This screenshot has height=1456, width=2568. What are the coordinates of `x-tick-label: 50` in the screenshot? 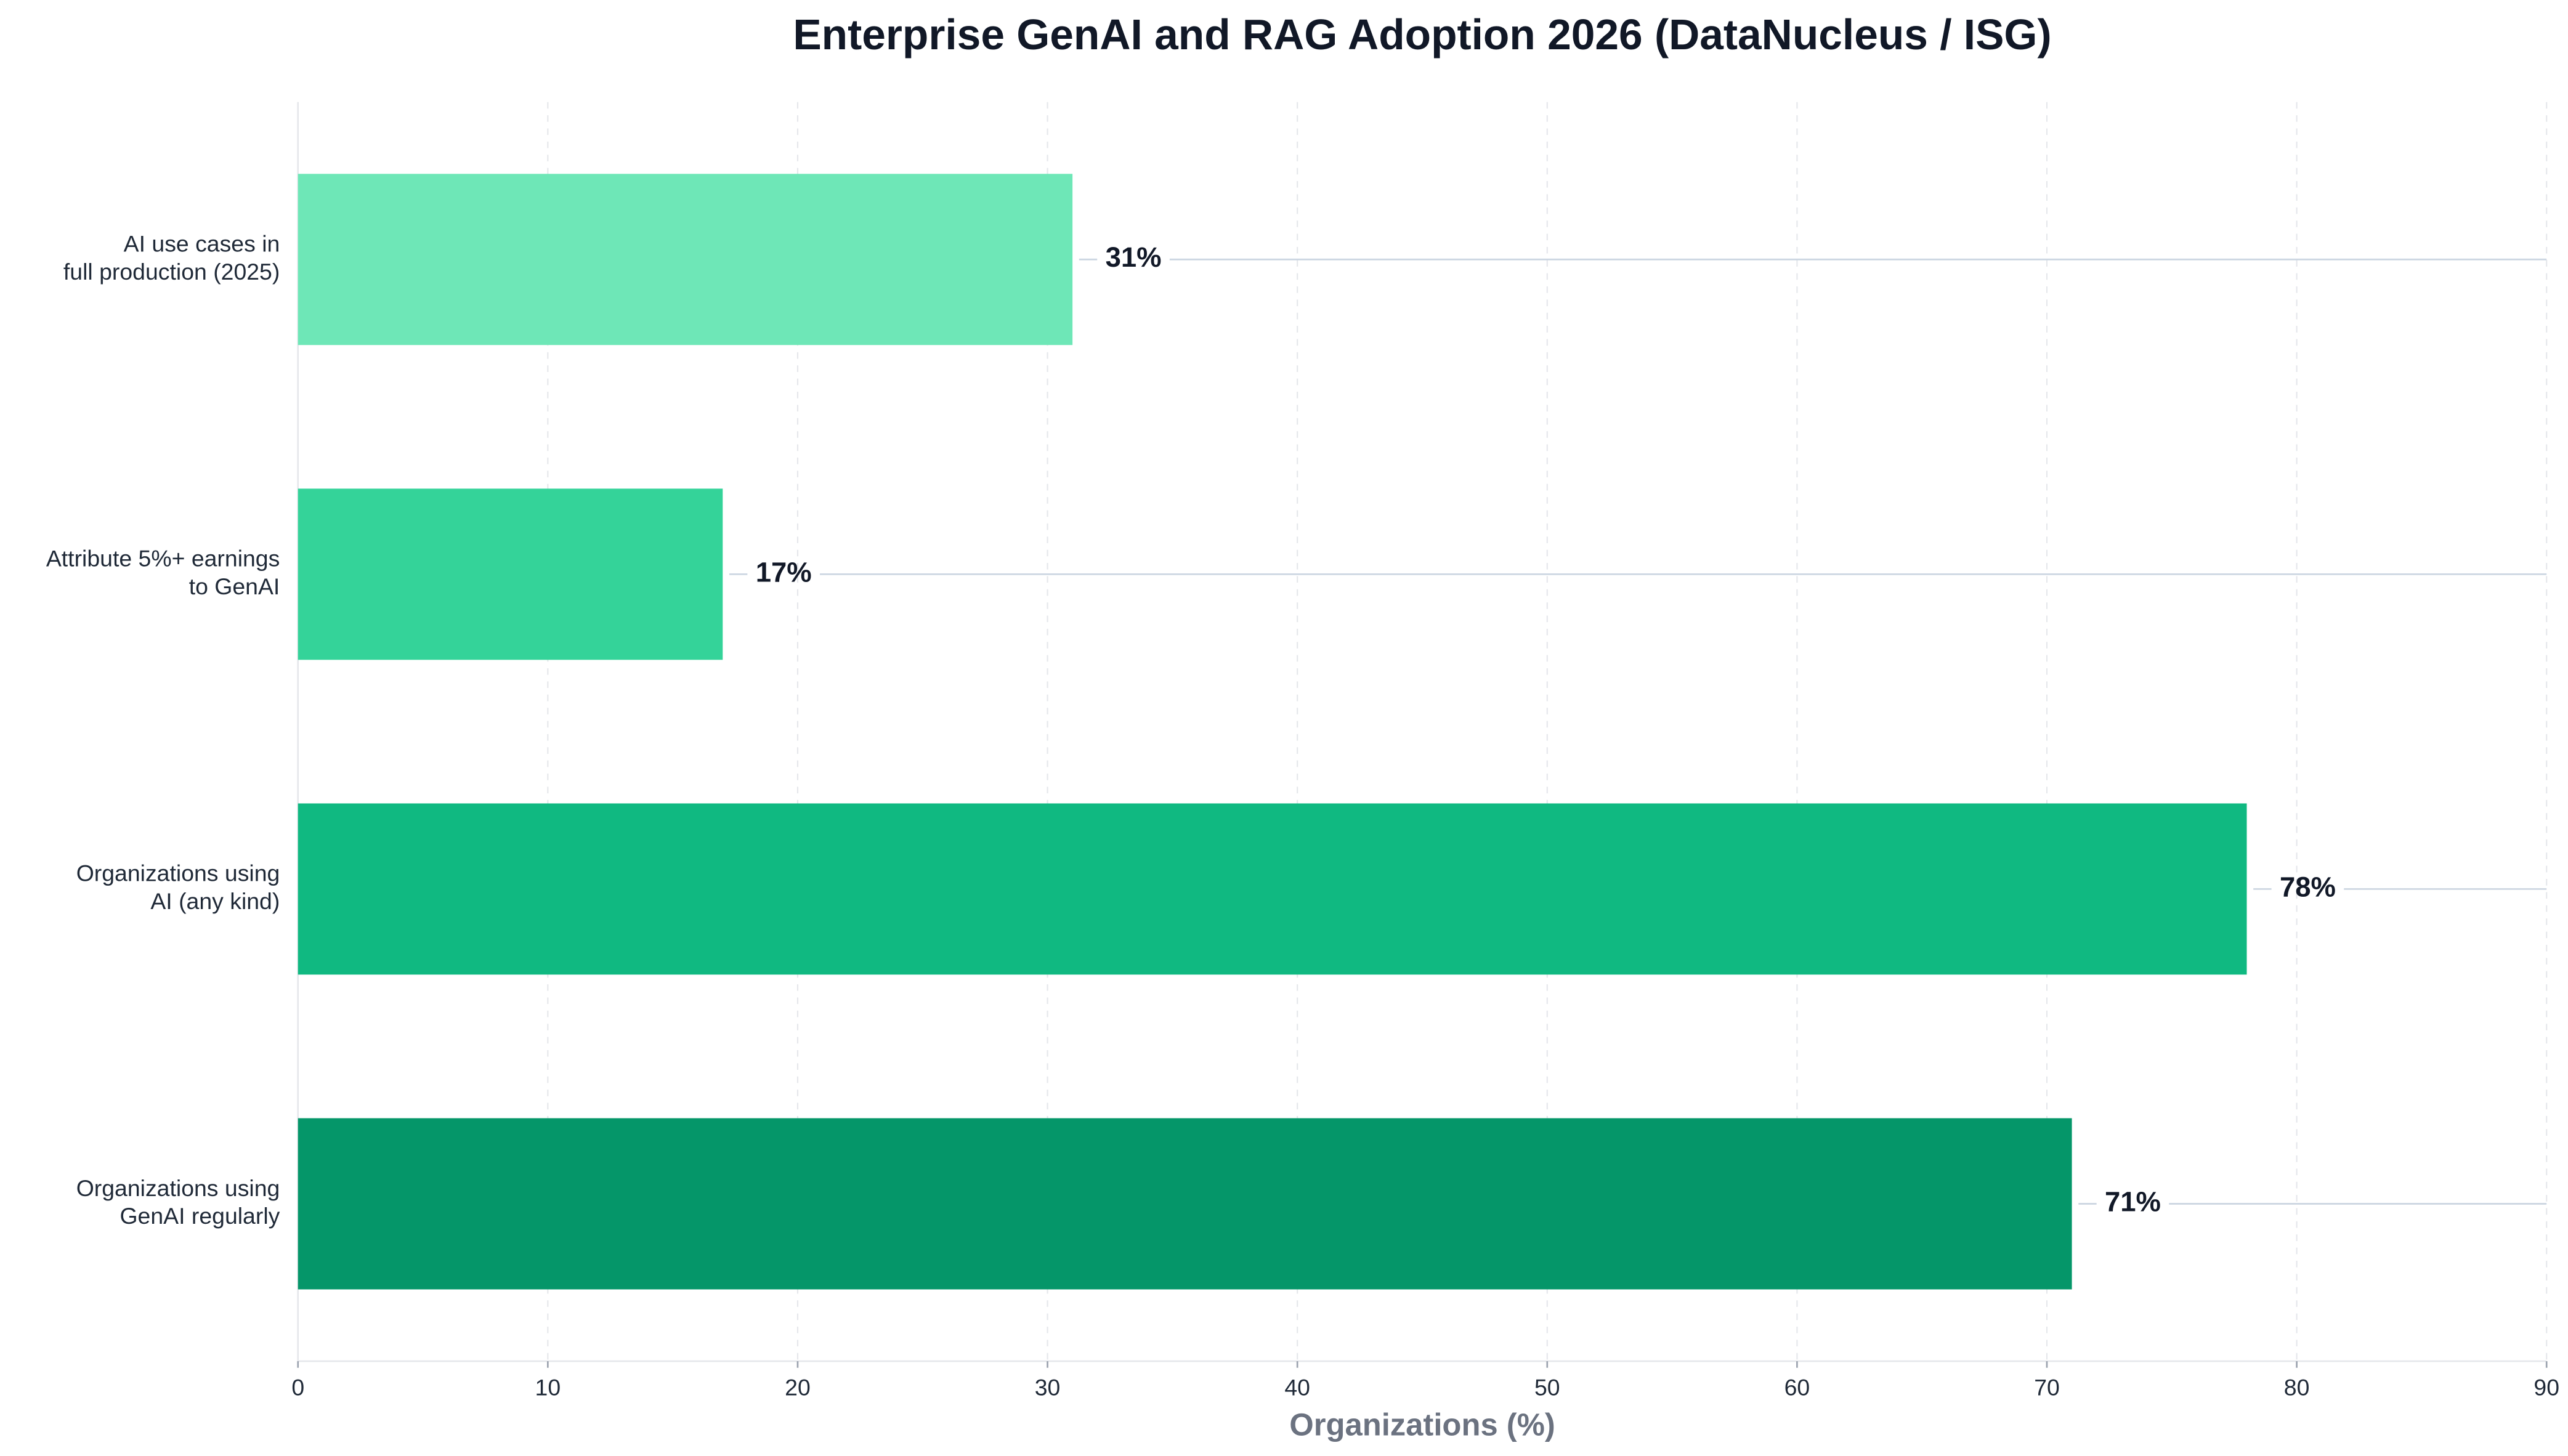 It's located at (1547, 1387).